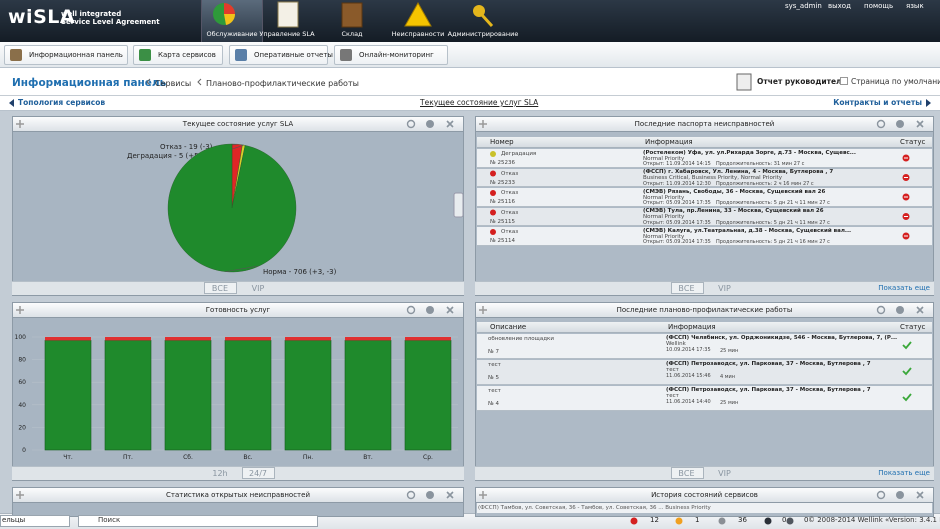  What do you see at coordinates (109, 520) in the screenshot?
I see `search-placeholder: Поиск` at bounding box center [109, 520].